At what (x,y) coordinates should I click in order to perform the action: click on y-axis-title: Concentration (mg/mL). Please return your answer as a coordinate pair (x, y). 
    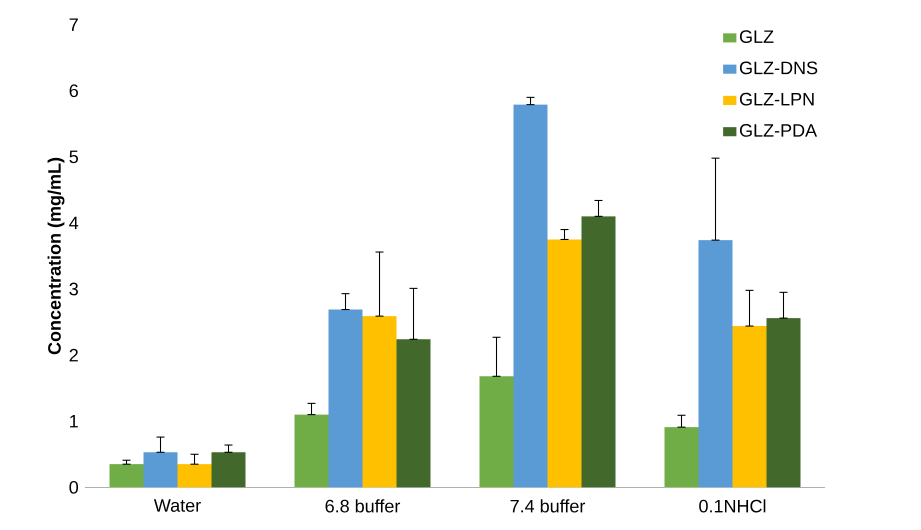
    Looking at the image, I should click on (56, 256).